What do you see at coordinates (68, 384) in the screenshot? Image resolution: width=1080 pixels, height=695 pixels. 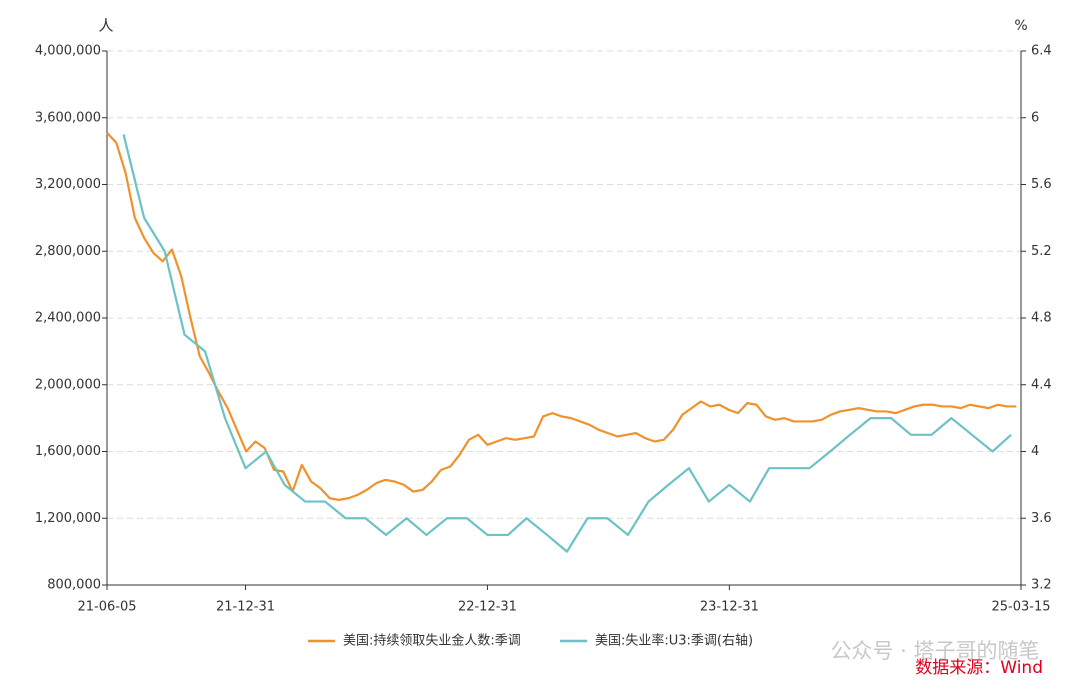 I see `y-tick-label: 2,000,000` at bounding box center [68, 384].